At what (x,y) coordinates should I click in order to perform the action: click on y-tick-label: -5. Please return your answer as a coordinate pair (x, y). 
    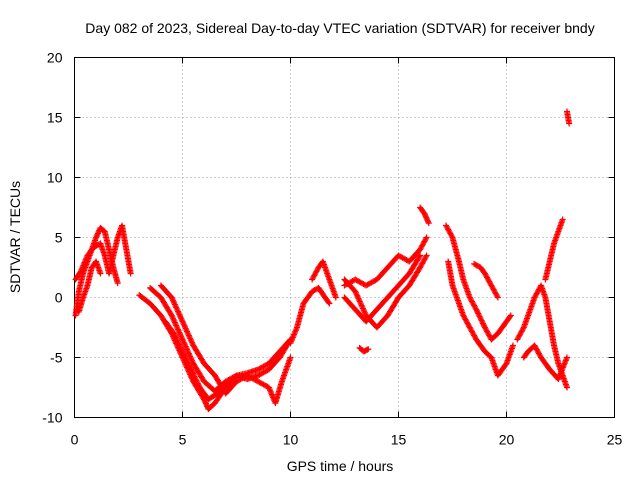
    Looking at the image, I should click on (56, 358).